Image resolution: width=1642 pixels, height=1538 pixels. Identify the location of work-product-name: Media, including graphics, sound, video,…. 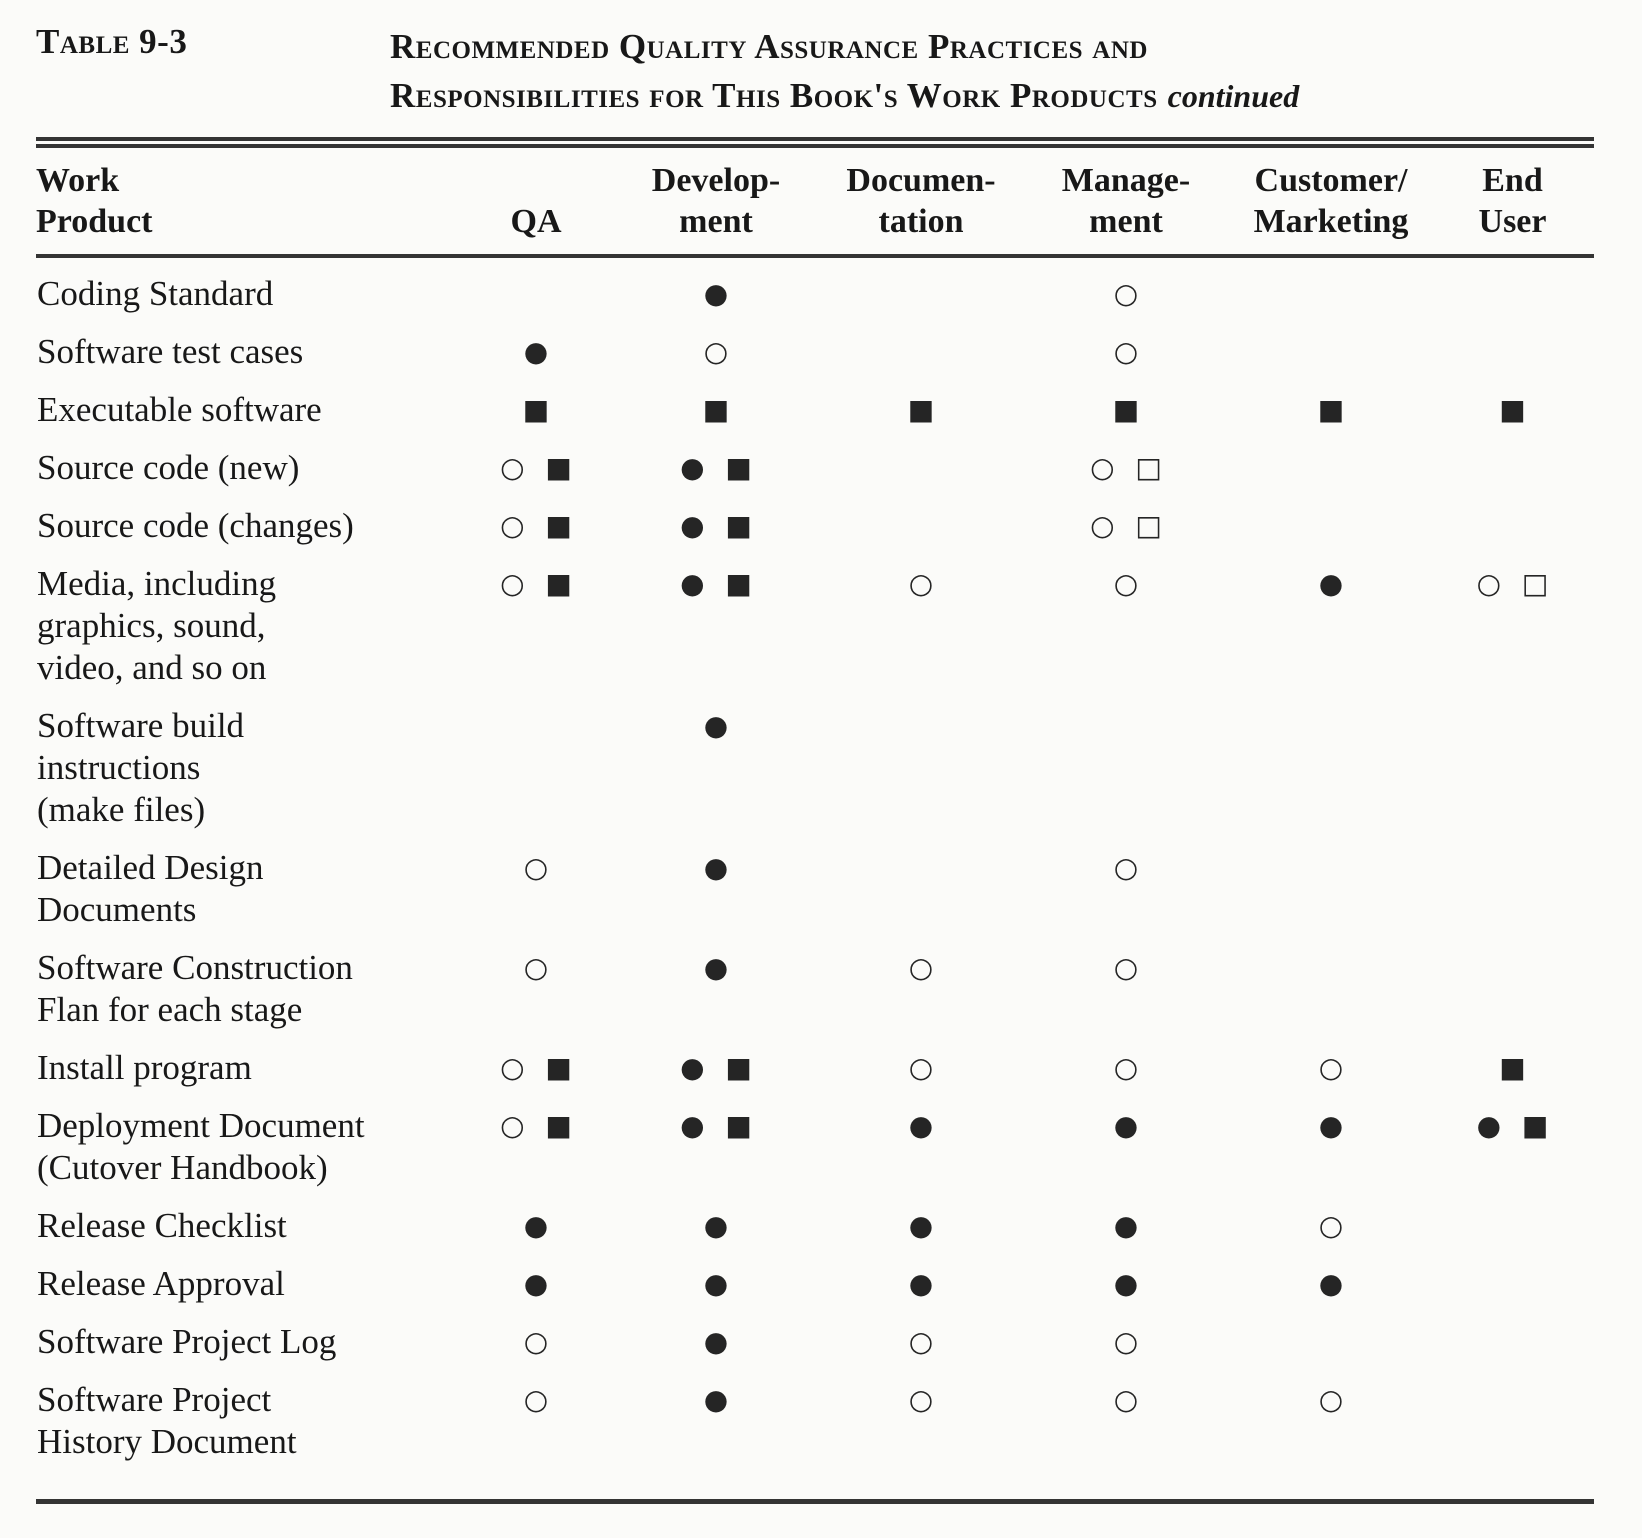
(157, 625).